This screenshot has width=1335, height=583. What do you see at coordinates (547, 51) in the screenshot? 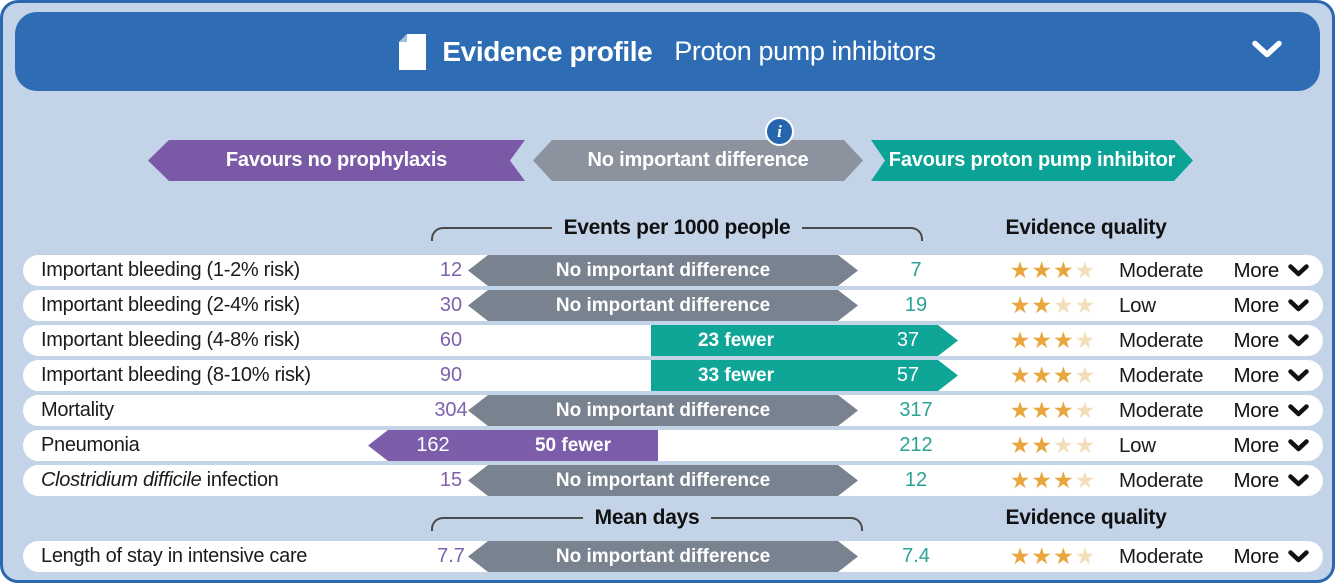
I see `page-title: Evidence profile` at bounding box center [547, 51].